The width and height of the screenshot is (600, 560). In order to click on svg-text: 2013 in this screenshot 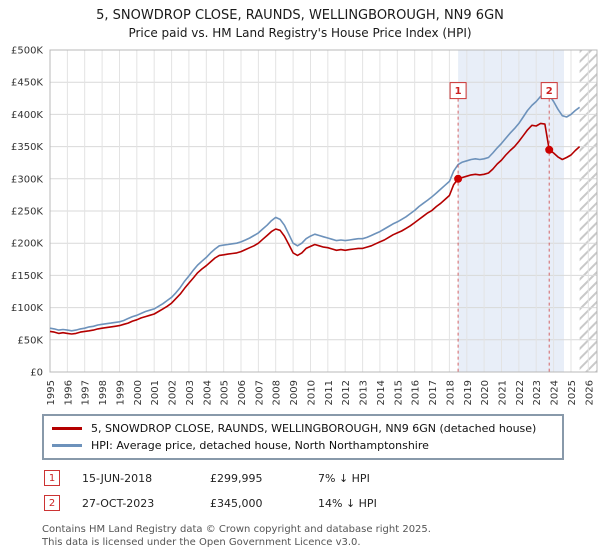, I will do `click(364, 392)`.